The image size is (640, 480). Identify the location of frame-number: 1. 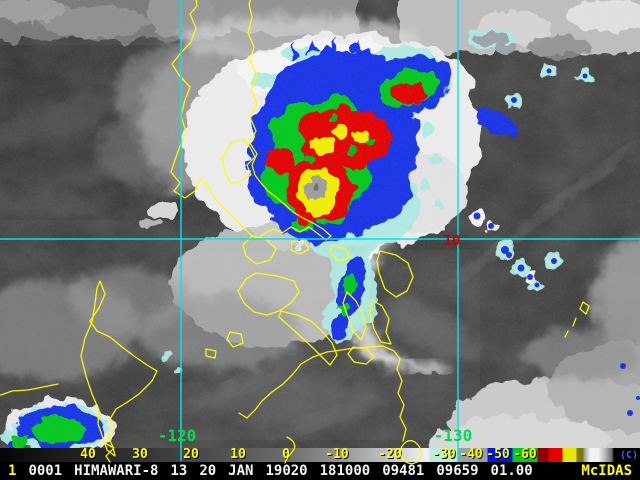
(12, 471).